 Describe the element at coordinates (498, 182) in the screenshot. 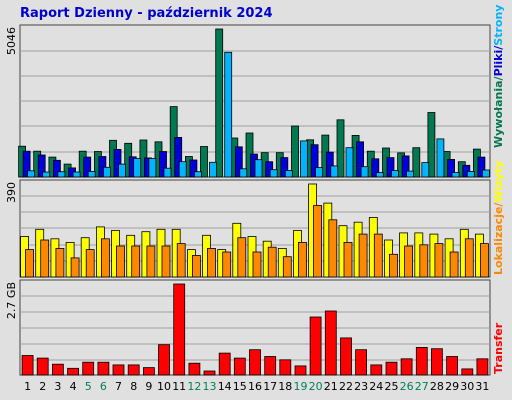

I see `legend-entry-wizyty: Wizyty` at that location.